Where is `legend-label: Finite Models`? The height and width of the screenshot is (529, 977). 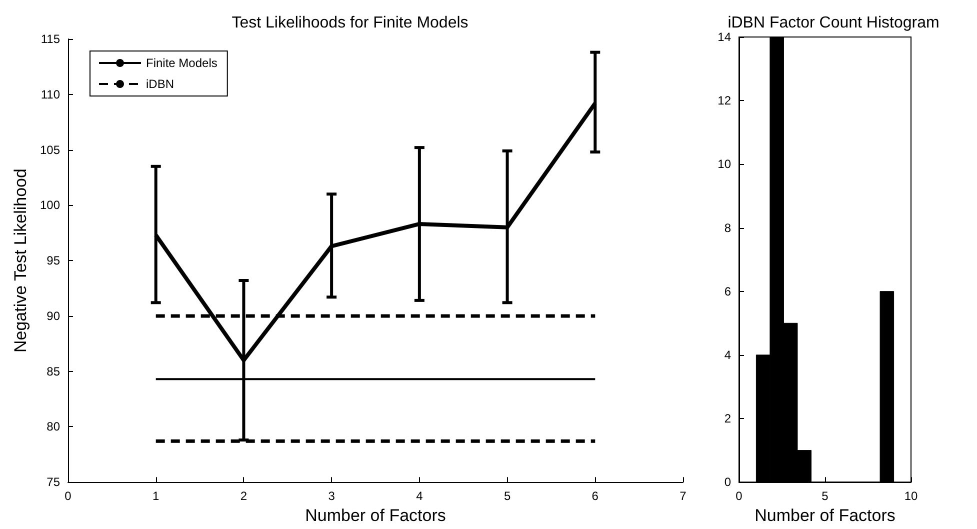
legend-label: Finite Models is located at coordinates (182, 63).